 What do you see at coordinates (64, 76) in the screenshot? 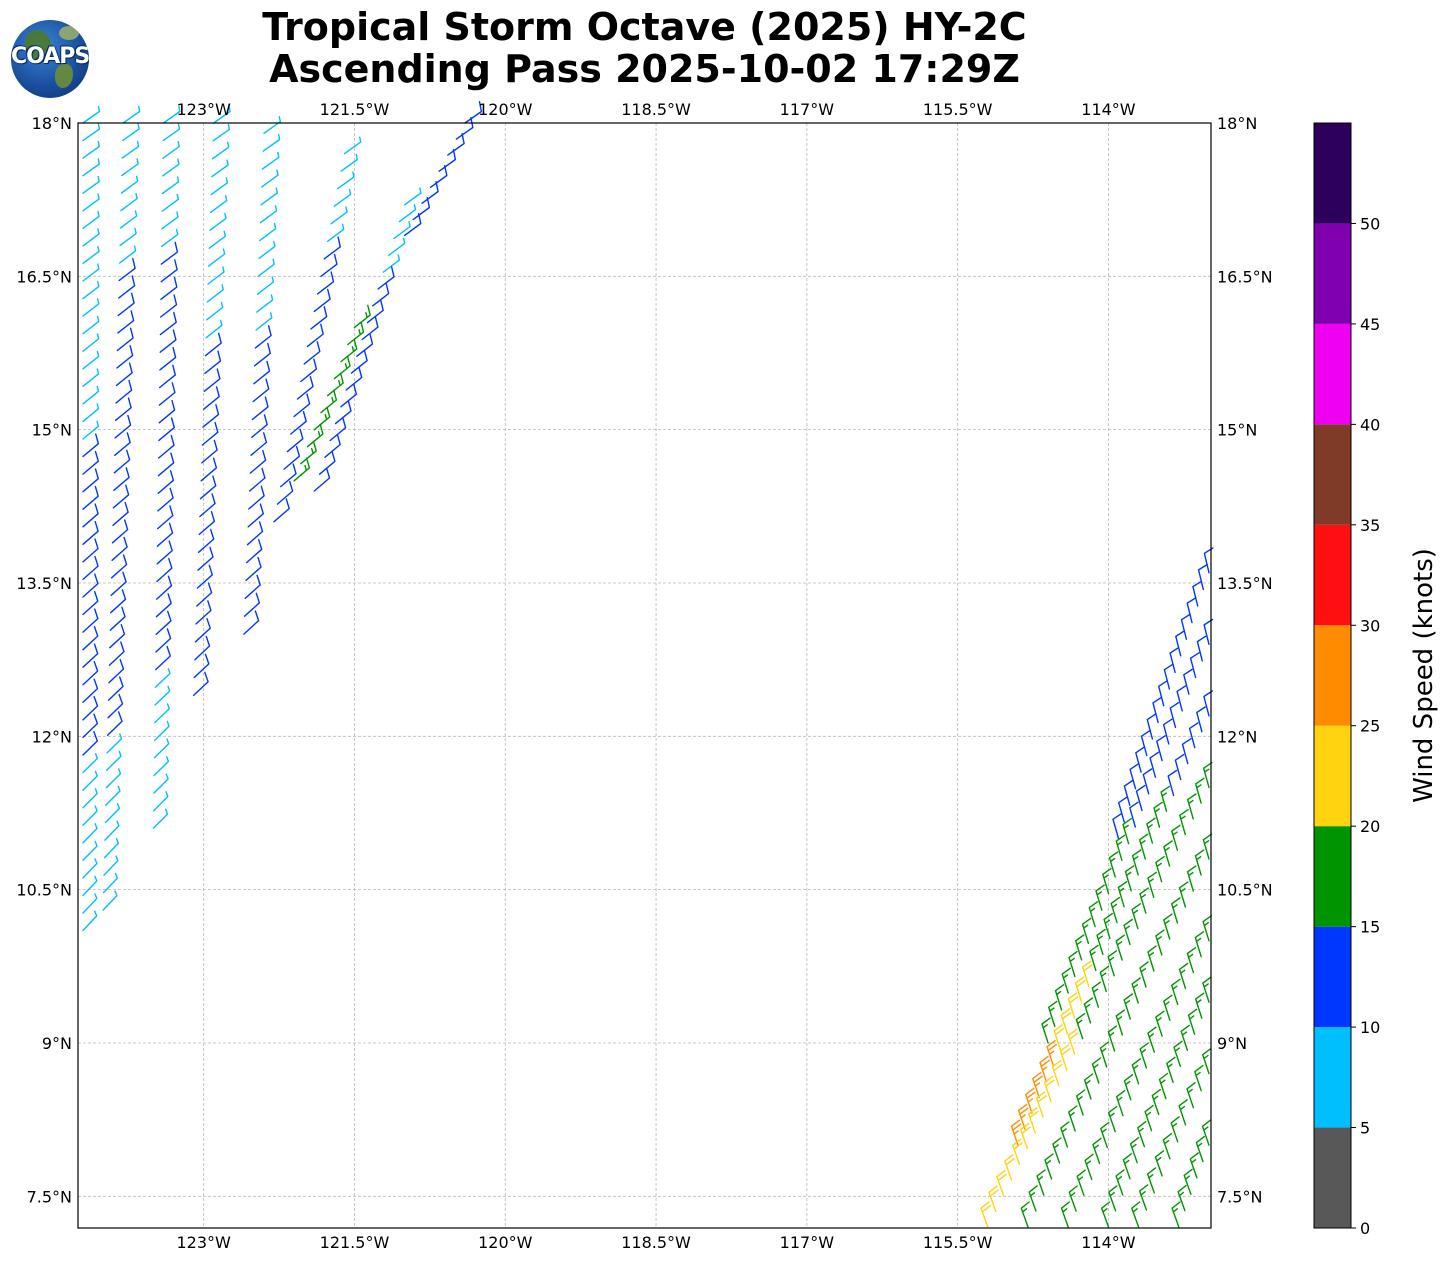
I see `logo-land` at bounding box center [64, 76].